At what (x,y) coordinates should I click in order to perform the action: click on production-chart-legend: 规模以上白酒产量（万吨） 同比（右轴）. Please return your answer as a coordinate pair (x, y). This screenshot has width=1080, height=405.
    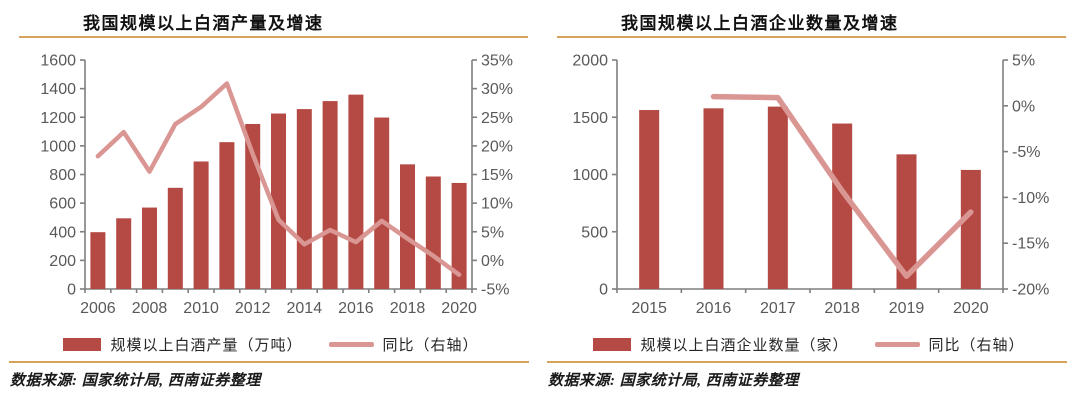
    Looking at the image, I should click on (271, 344).